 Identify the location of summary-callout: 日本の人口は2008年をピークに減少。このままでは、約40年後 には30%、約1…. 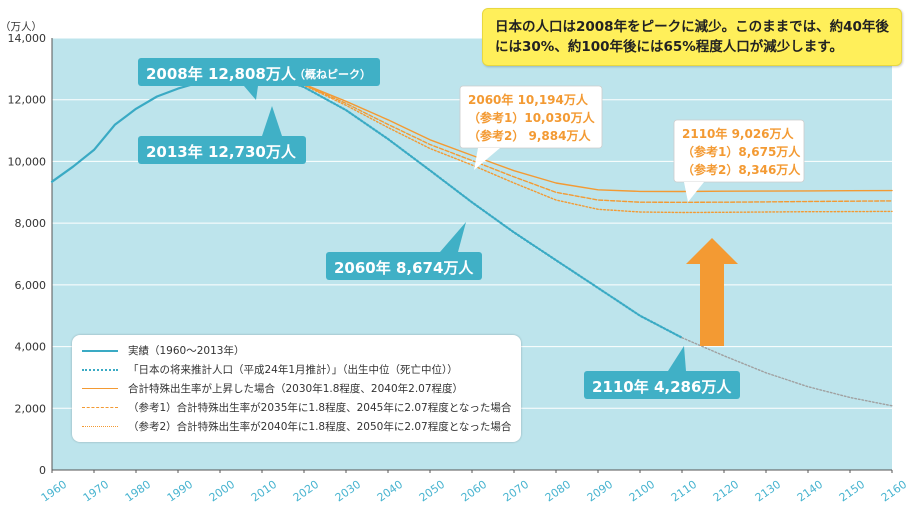
(692, 37).